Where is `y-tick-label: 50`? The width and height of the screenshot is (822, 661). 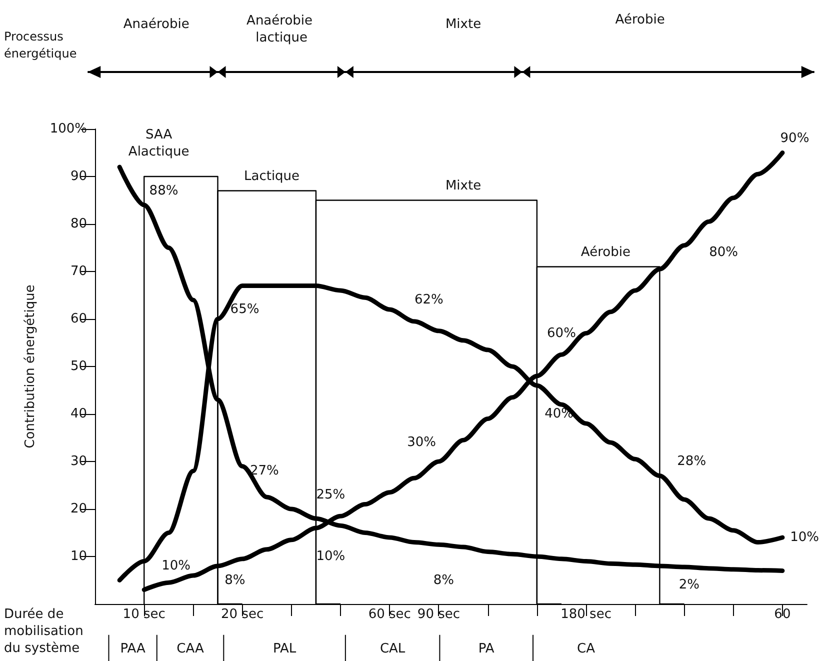
y-tick-label: 50 is located at coordinates (78, 366).